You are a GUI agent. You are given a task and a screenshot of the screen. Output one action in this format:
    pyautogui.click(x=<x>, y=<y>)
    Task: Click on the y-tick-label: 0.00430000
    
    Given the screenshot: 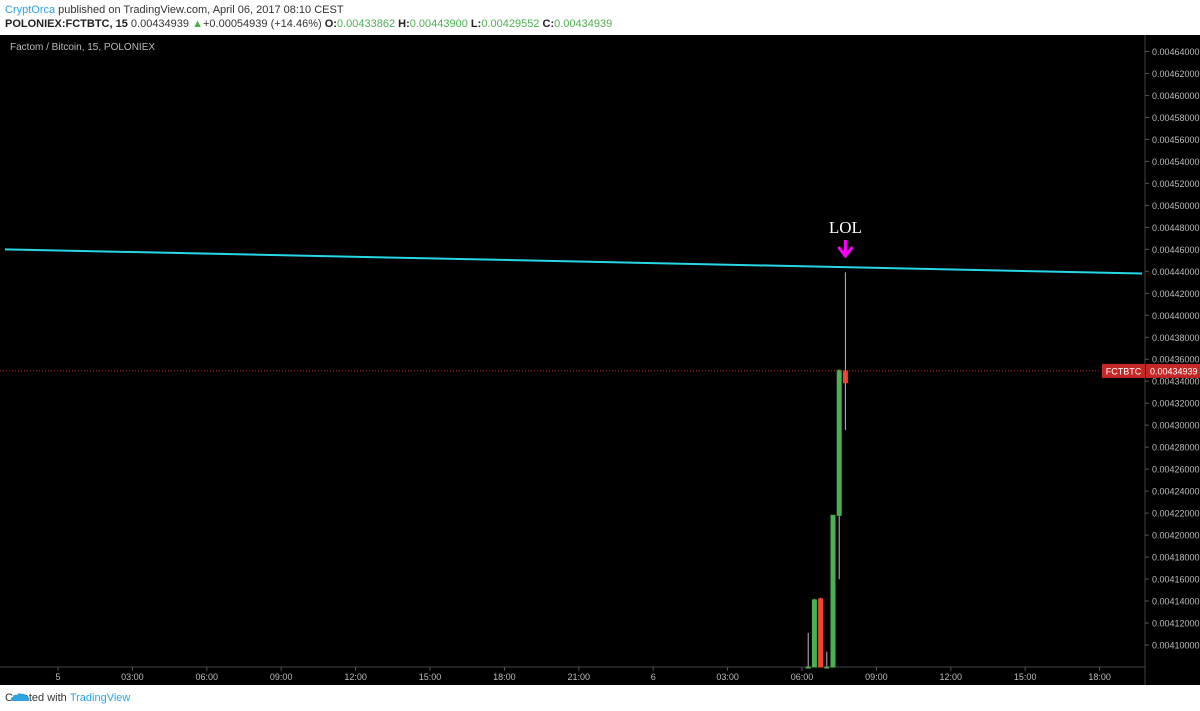 What is the action you would take?
    pyautogui.click(x=1176, y=426)
    